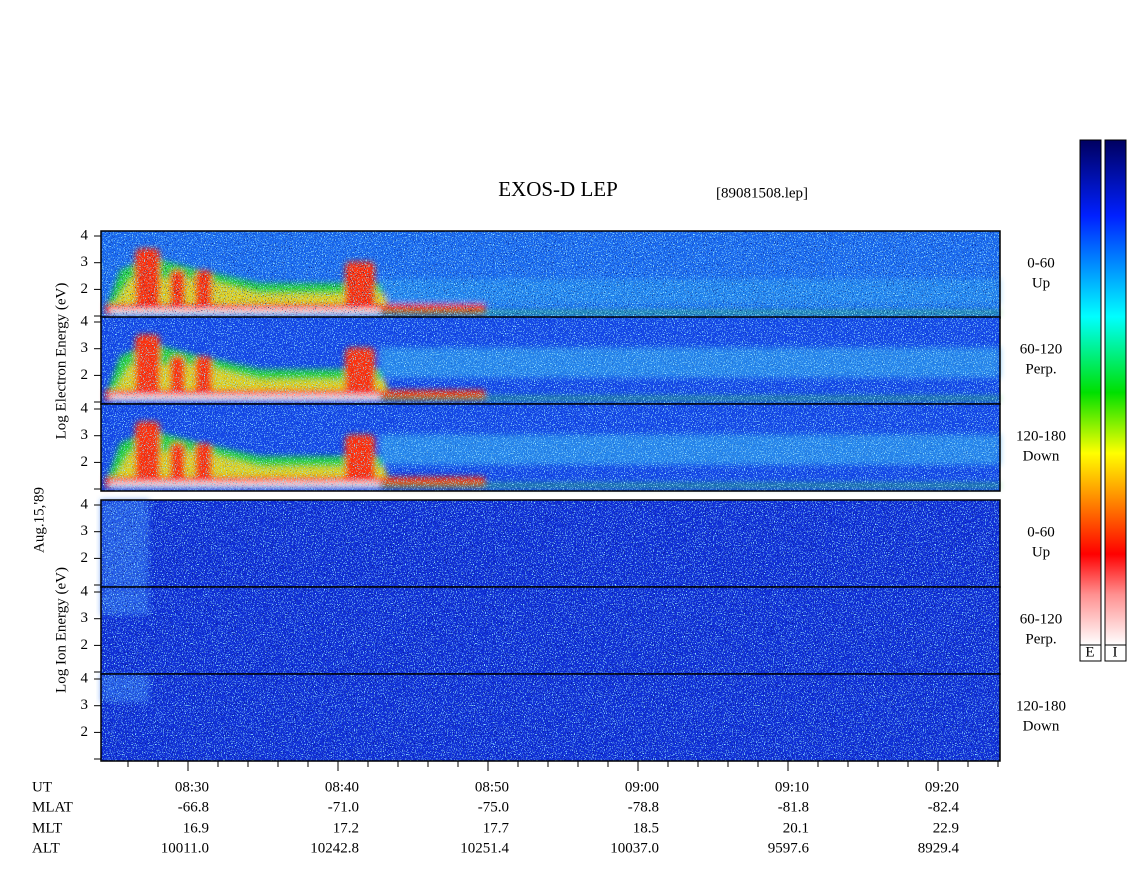  I want to click on date-label: Aug.15,'89, so click(39, 520).